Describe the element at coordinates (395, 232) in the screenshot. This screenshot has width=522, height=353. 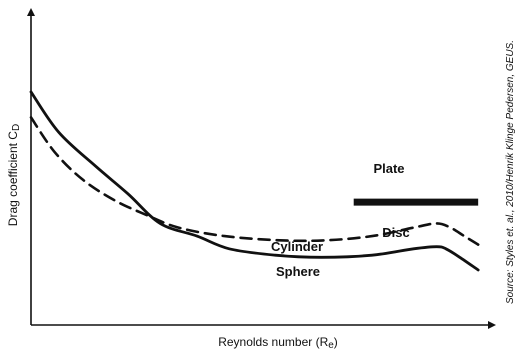
I see `label-disc: Disc` at that location.